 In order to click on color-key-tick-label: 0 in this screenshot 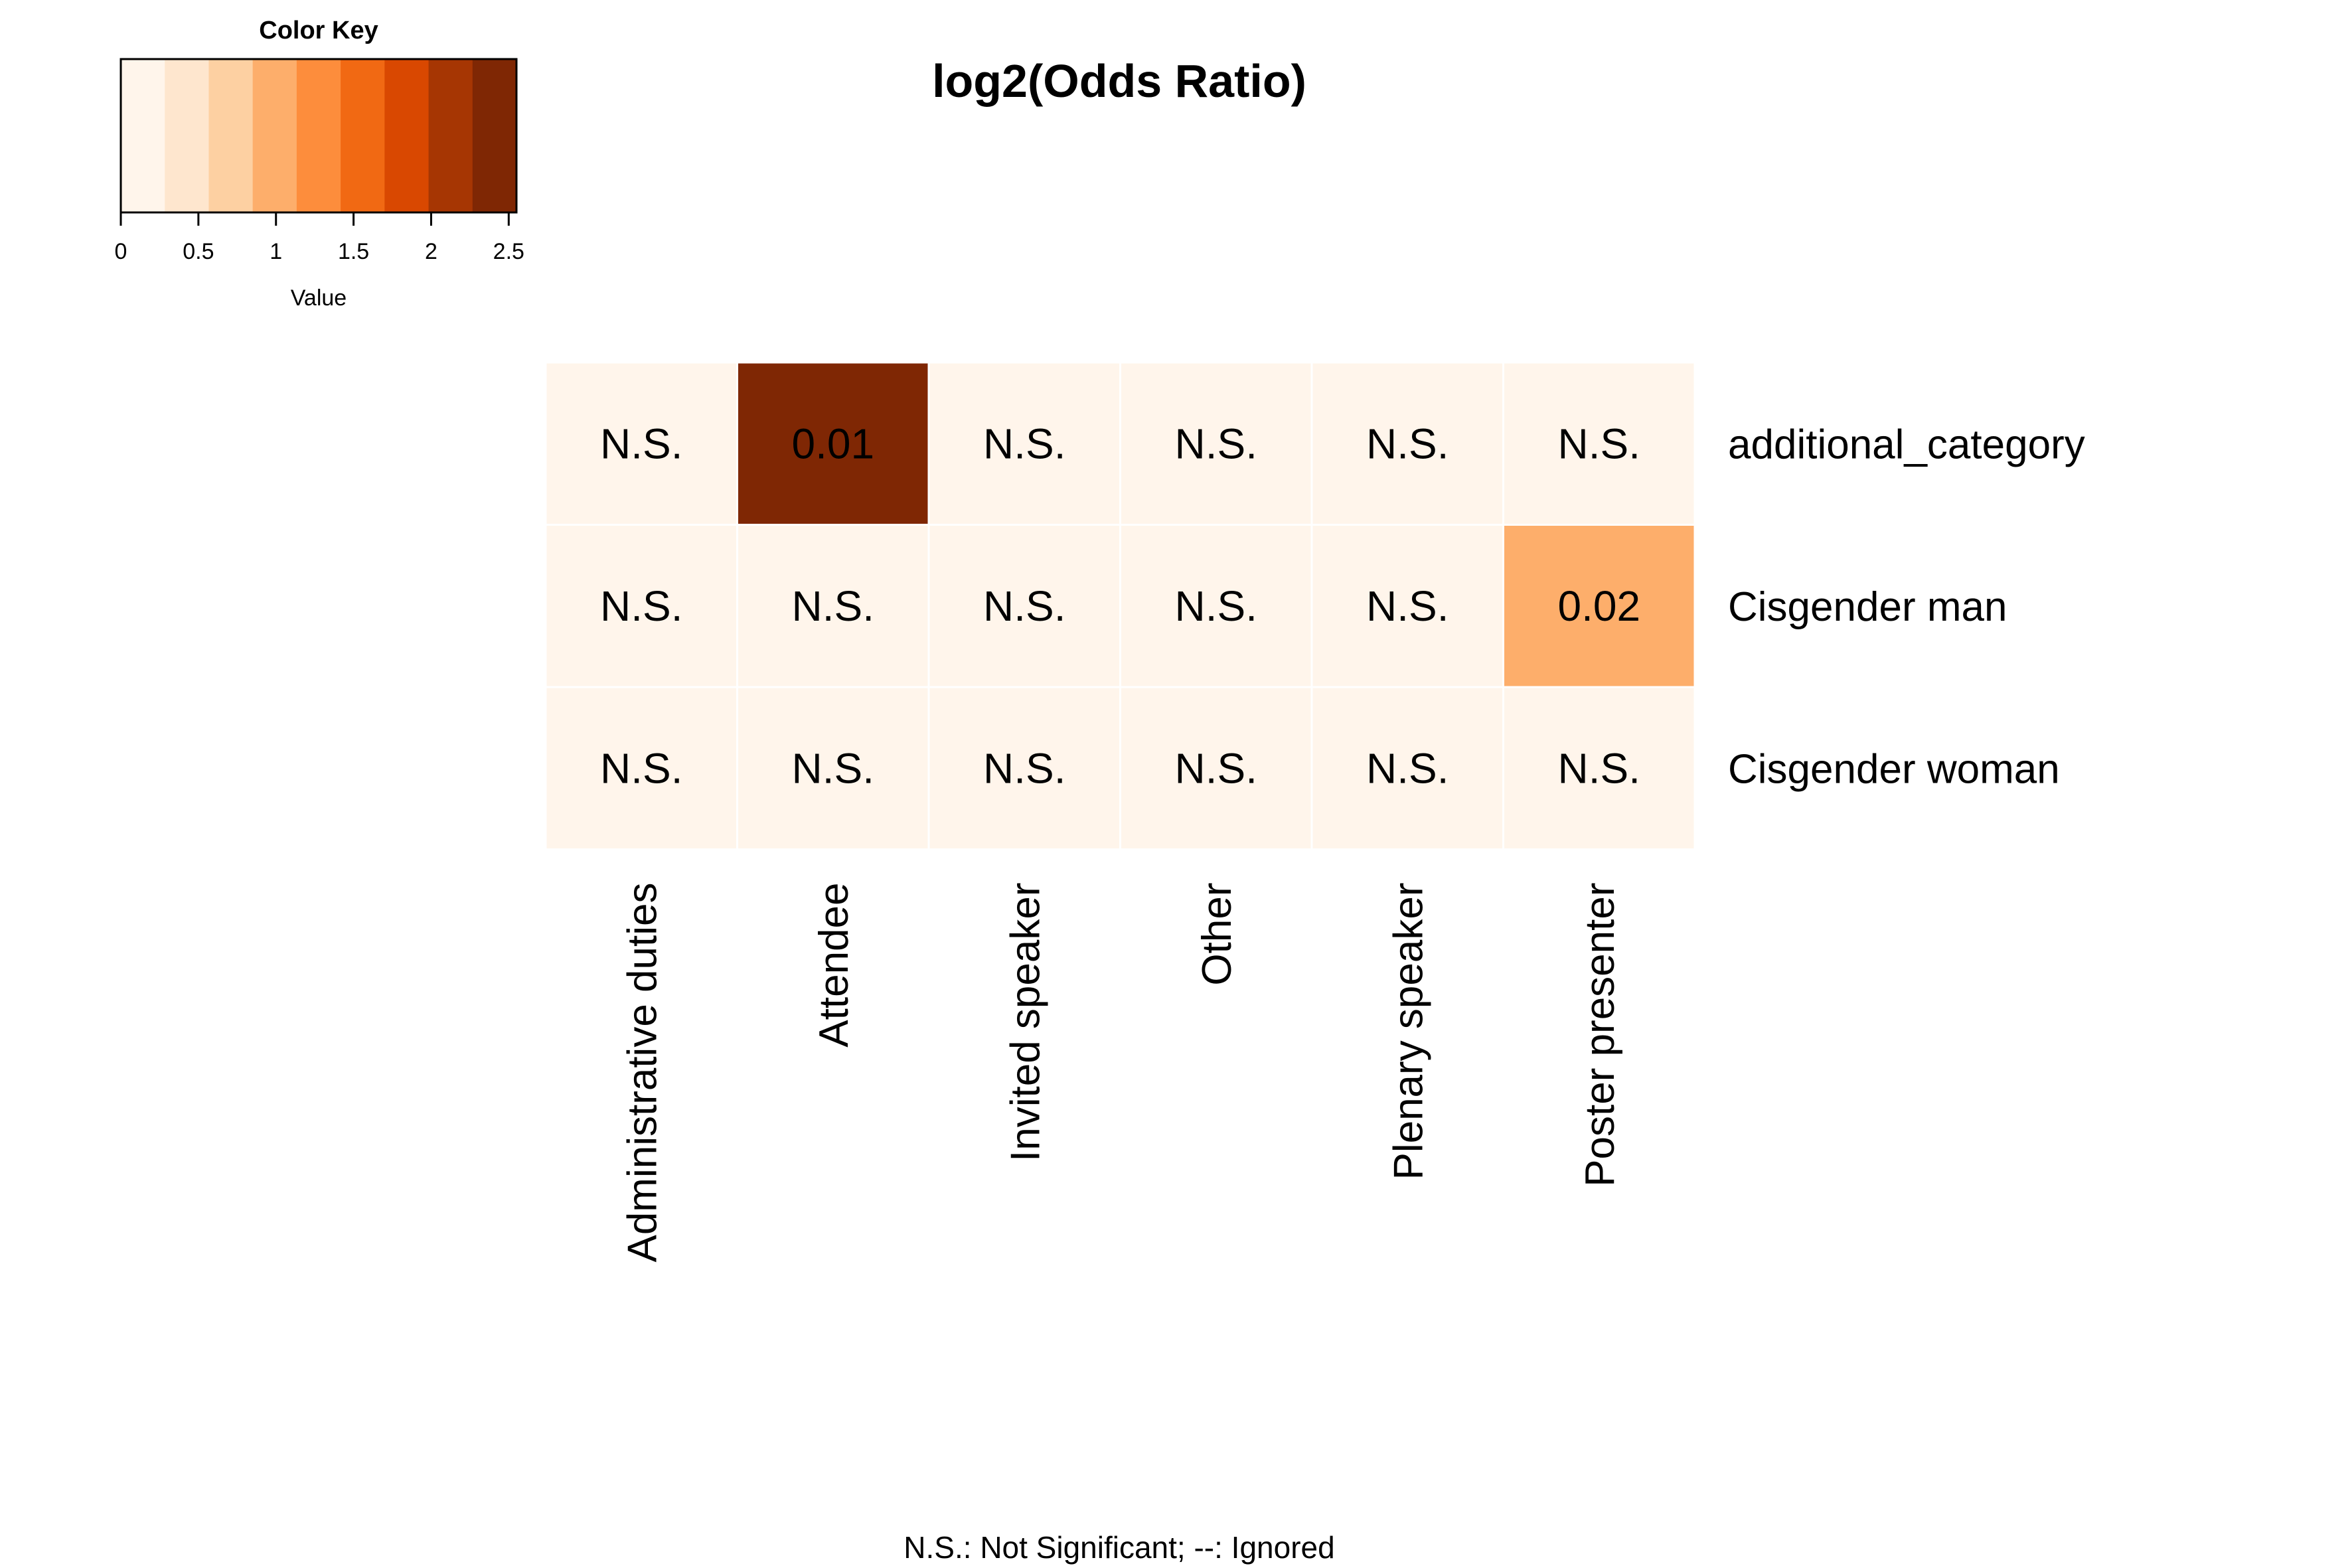, I will do `click(121, 252)`.